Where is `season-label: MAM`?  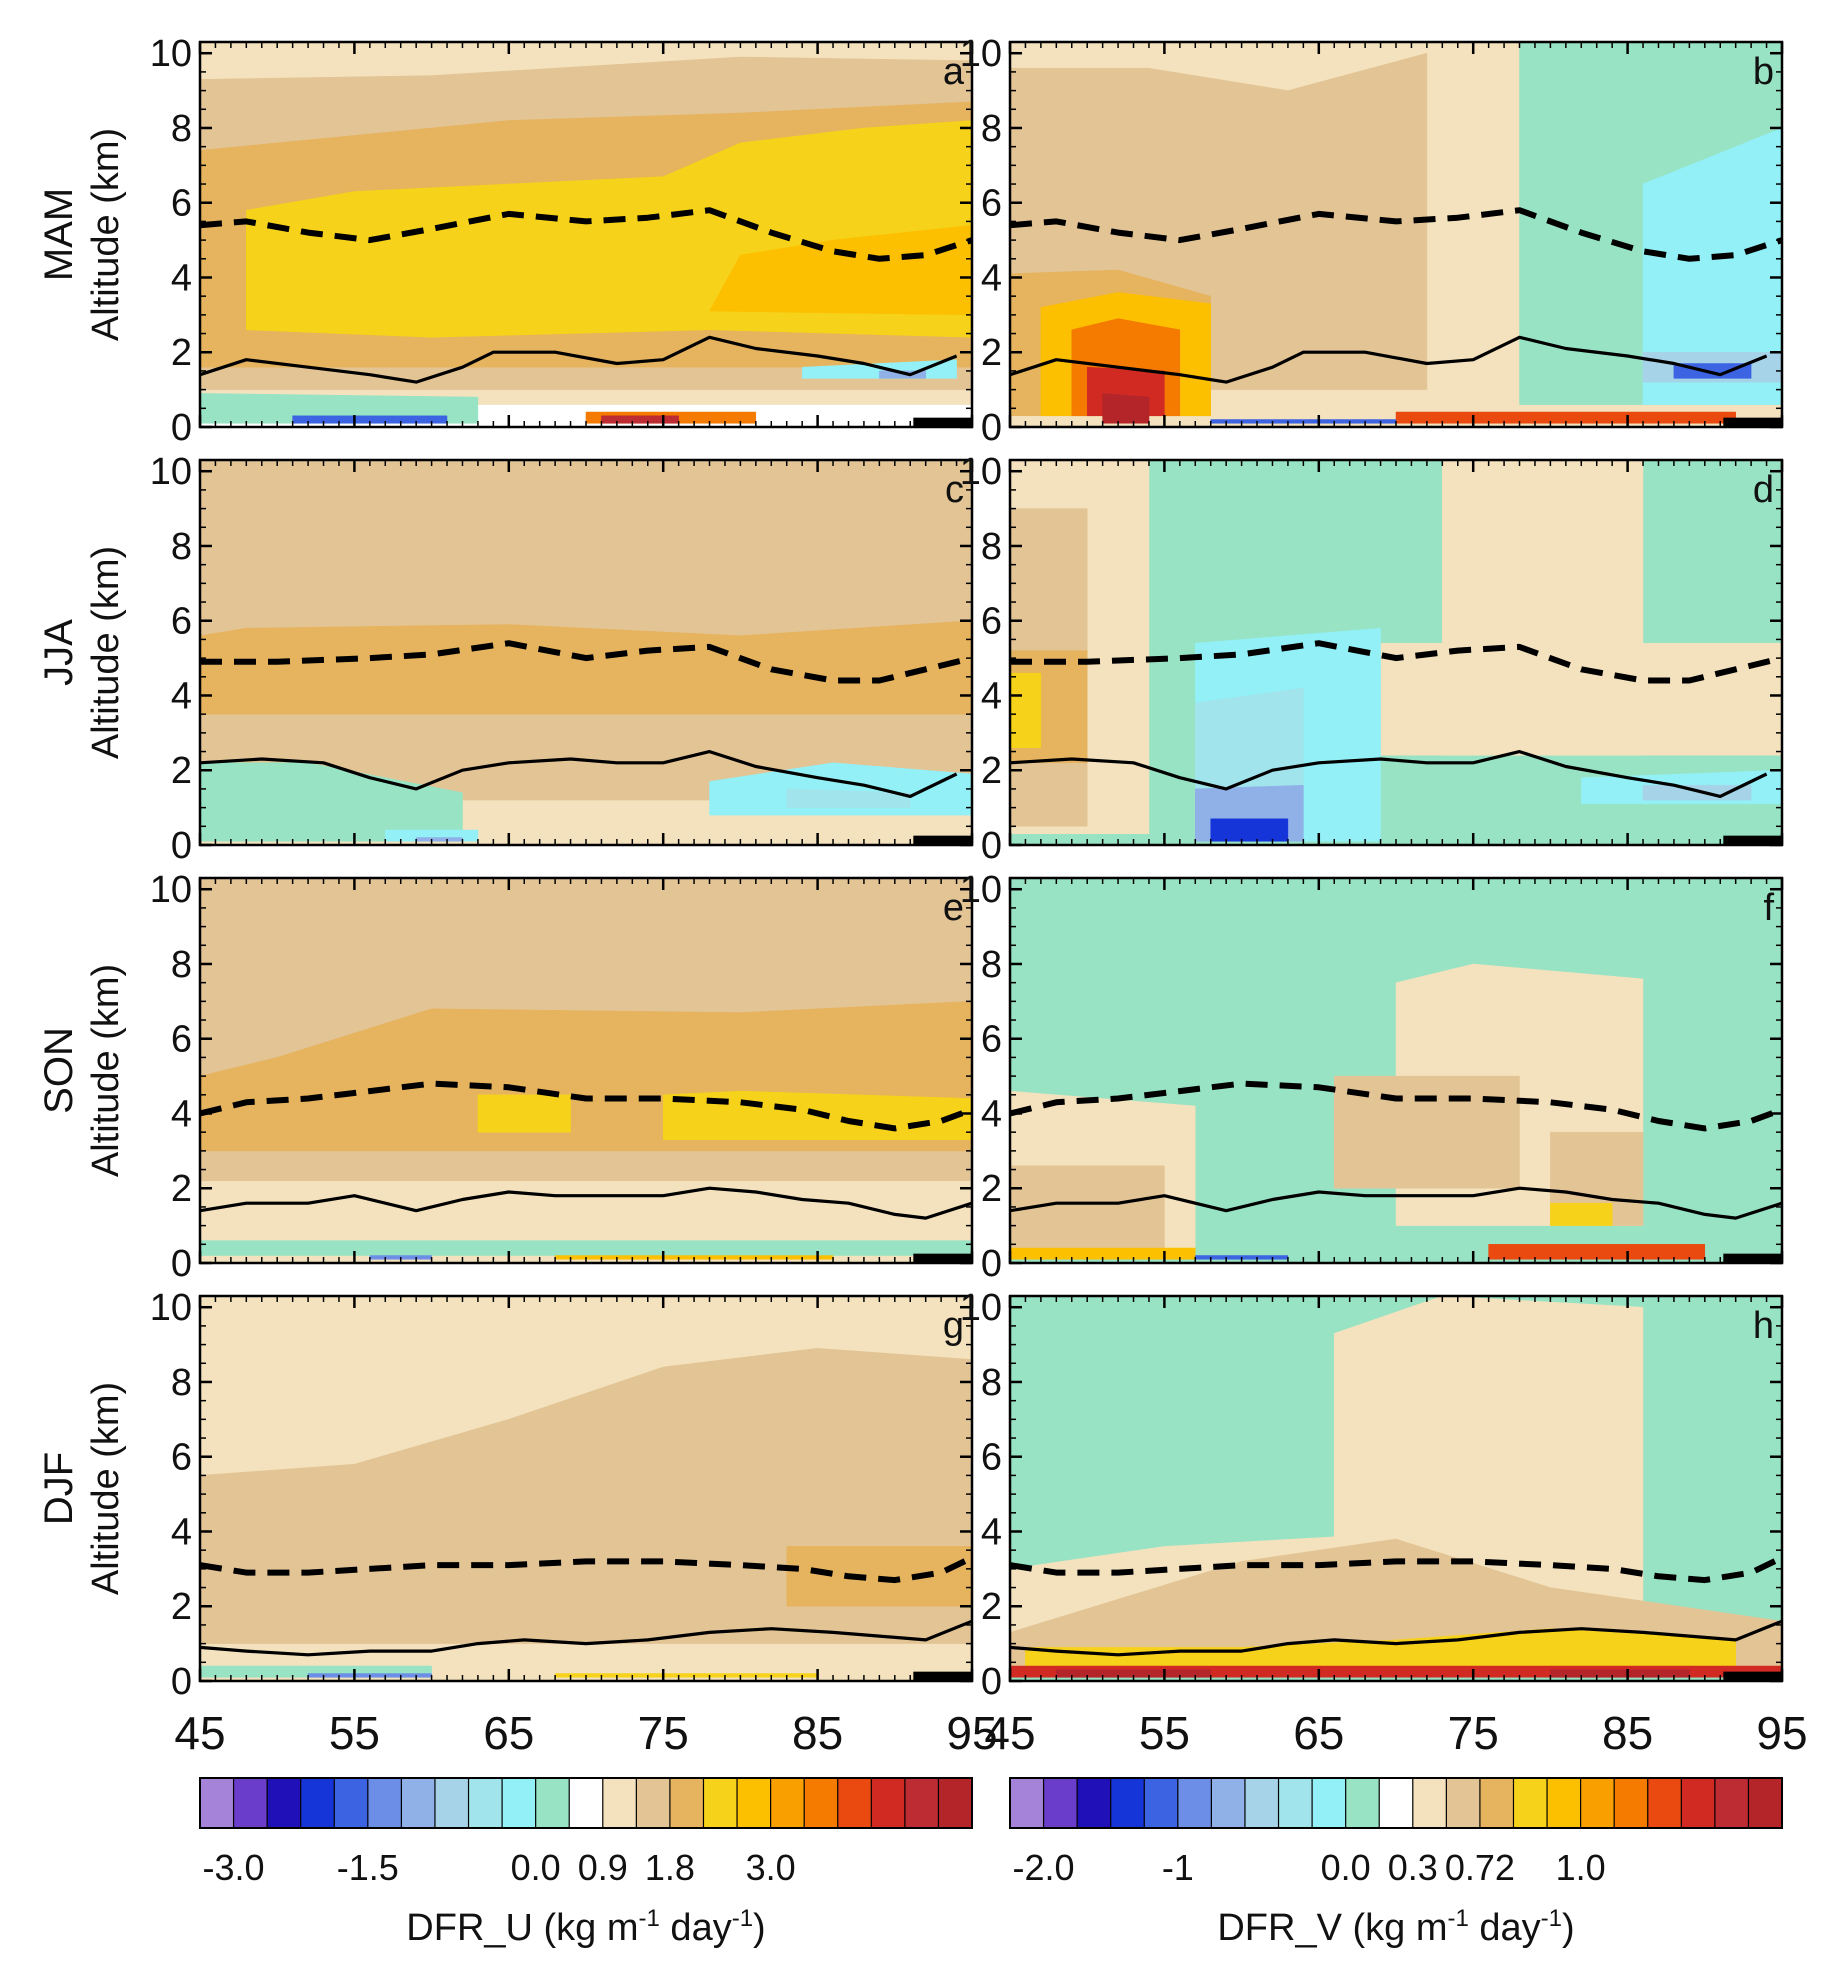 season-label: MAM is located at coordinates (59, 234).